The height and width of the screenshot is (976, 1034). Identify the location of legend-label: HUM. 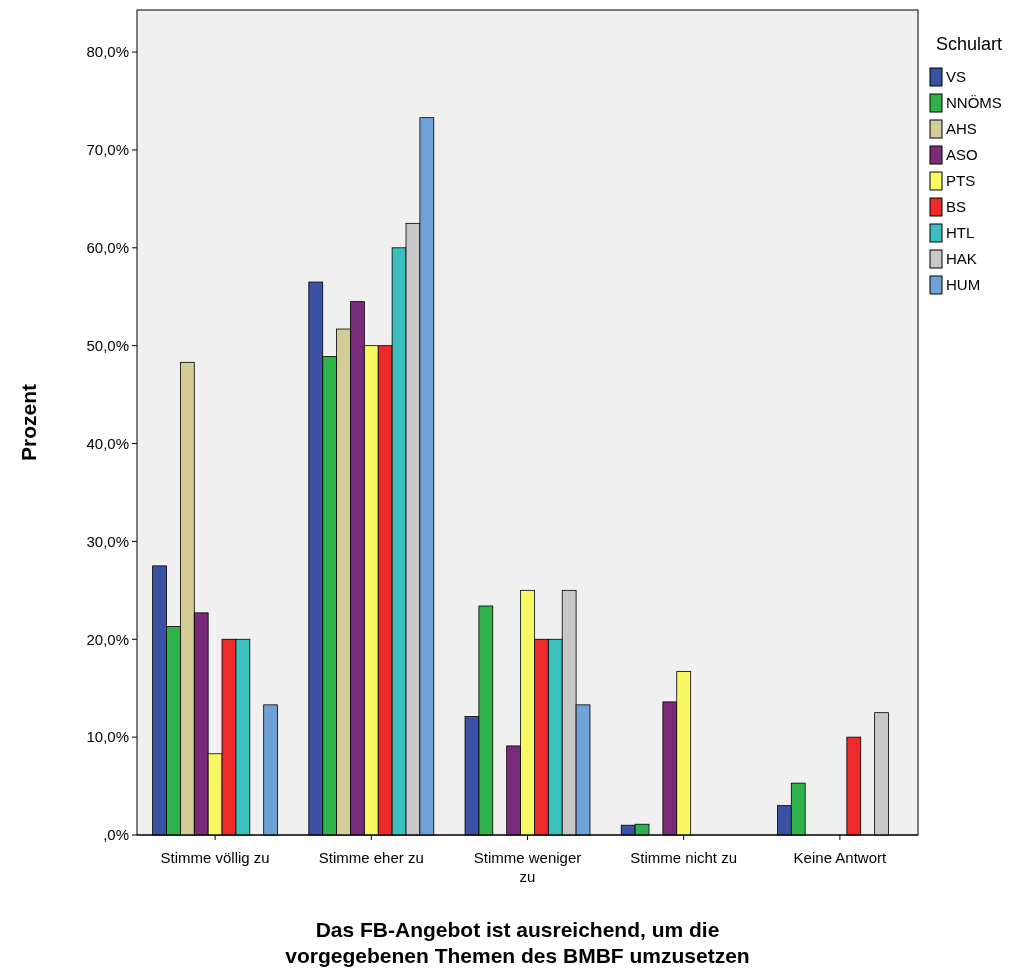
(963, 285).